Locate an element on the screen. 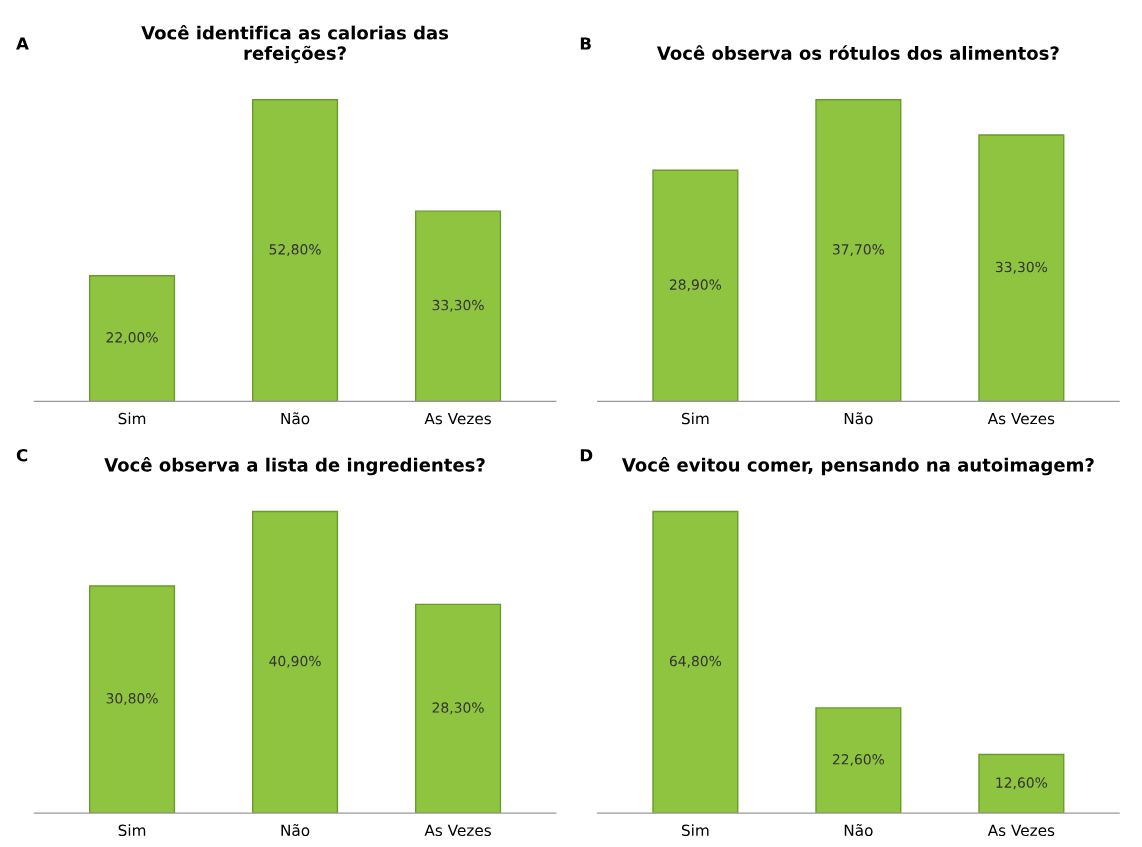 This screenshot has width=1142, height=847. data-label: 22,00% is located at coordinates (132, 338).